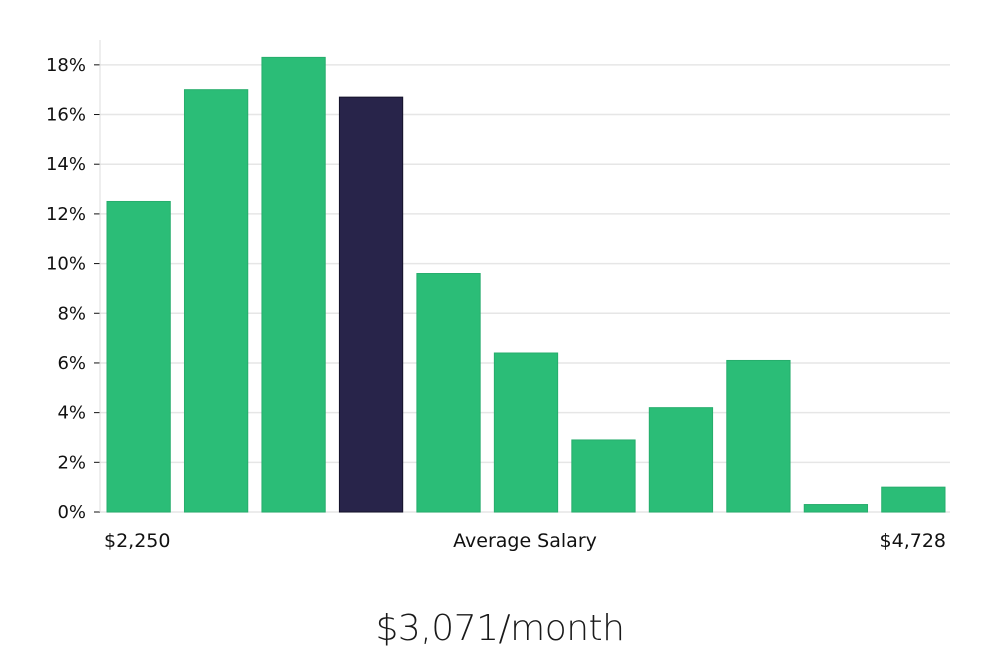 Image resolution: width=1000 pixels, height=660 pixels. What do you see at coordinates (71, 512) in the screenshot?
I see `y-tick-label: 0%` at bounding box center [71, 512].